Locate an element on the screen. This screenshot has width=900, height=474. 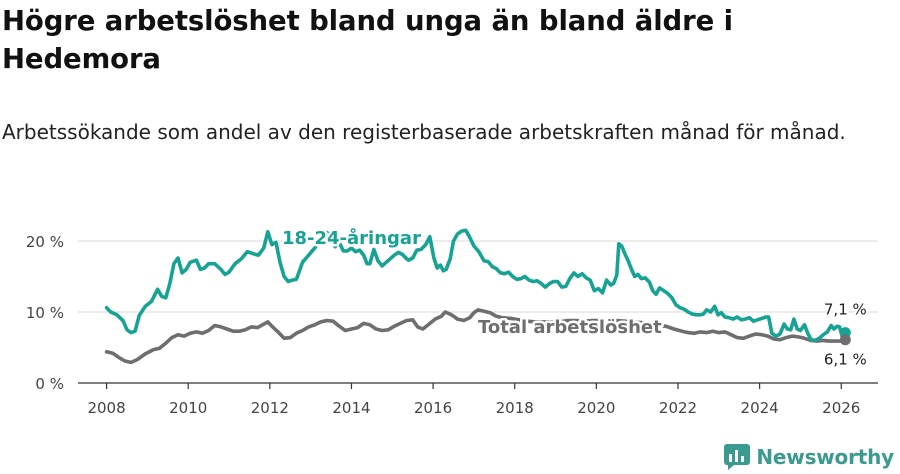
x-tick-label: 2008 is located at coordinates (106, 408).